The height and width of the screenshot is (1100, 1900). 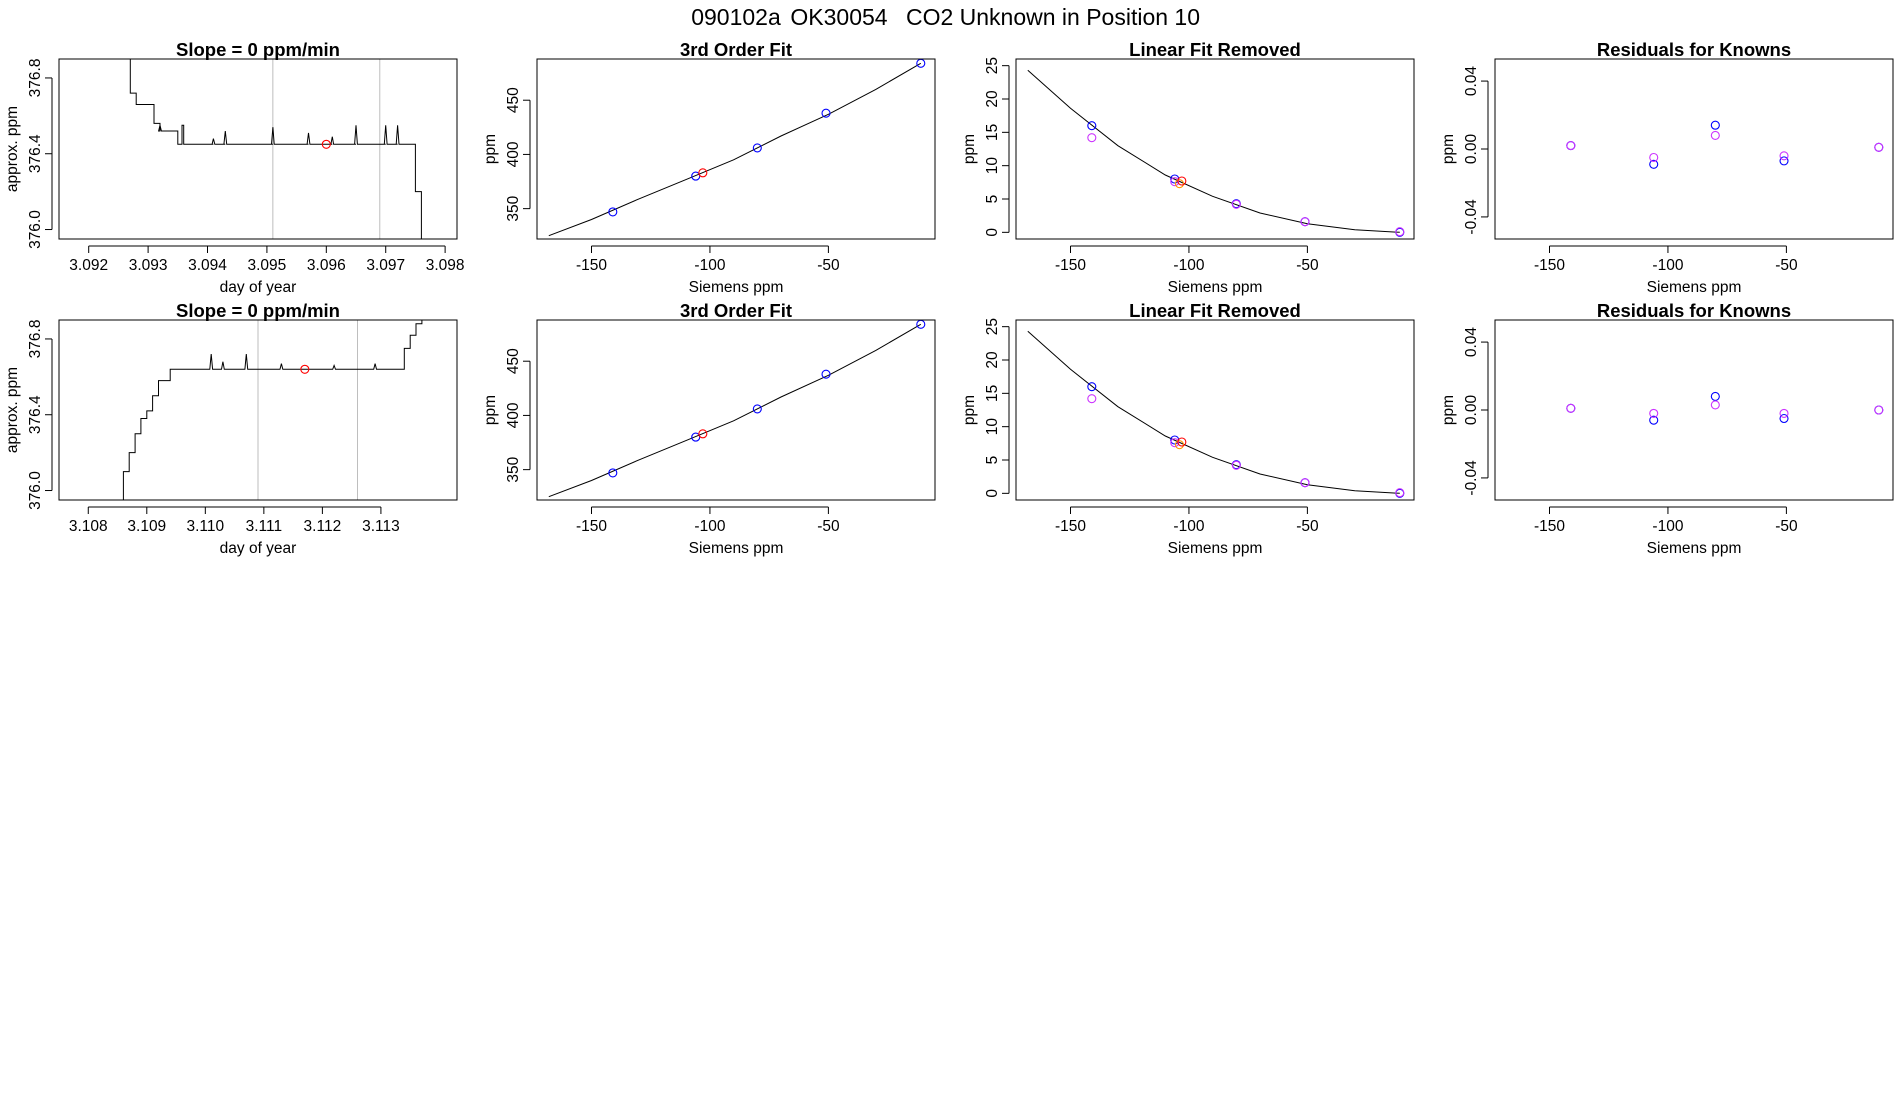 What do you see at coordinates (1188, 265) in the screenshot?
I see `chart-row1-linear-x-tick-label-1: -100` at bounding box center [1188, 265].